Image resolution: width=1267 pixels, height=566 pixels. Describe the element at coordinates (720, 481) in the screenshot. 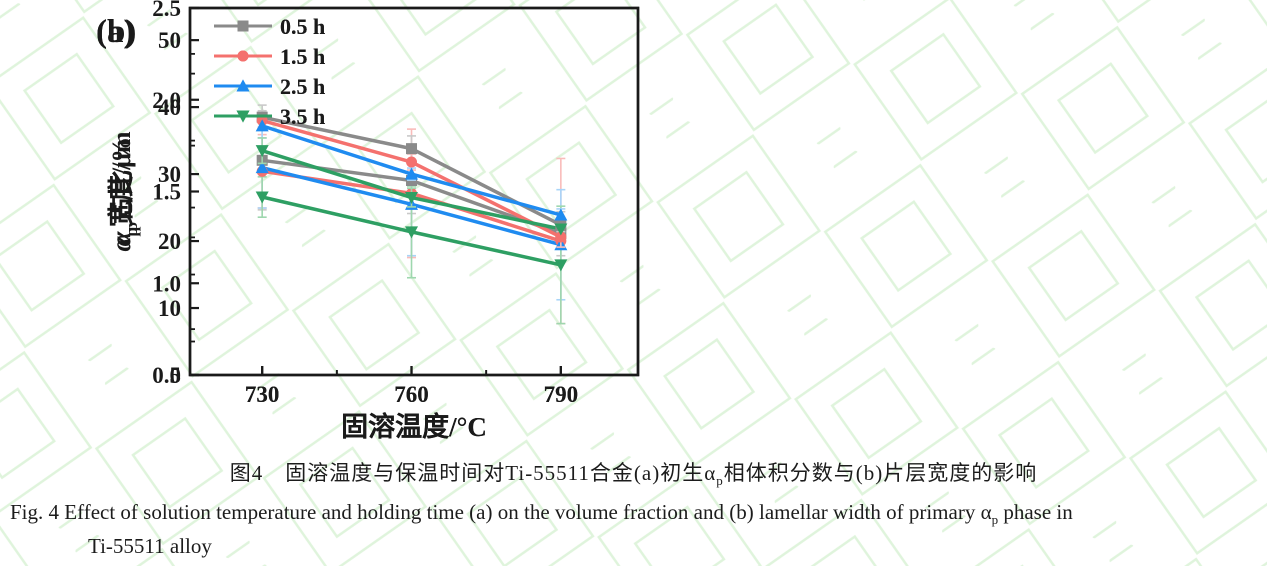

I see `caption-cn-subscript: p` at that location.